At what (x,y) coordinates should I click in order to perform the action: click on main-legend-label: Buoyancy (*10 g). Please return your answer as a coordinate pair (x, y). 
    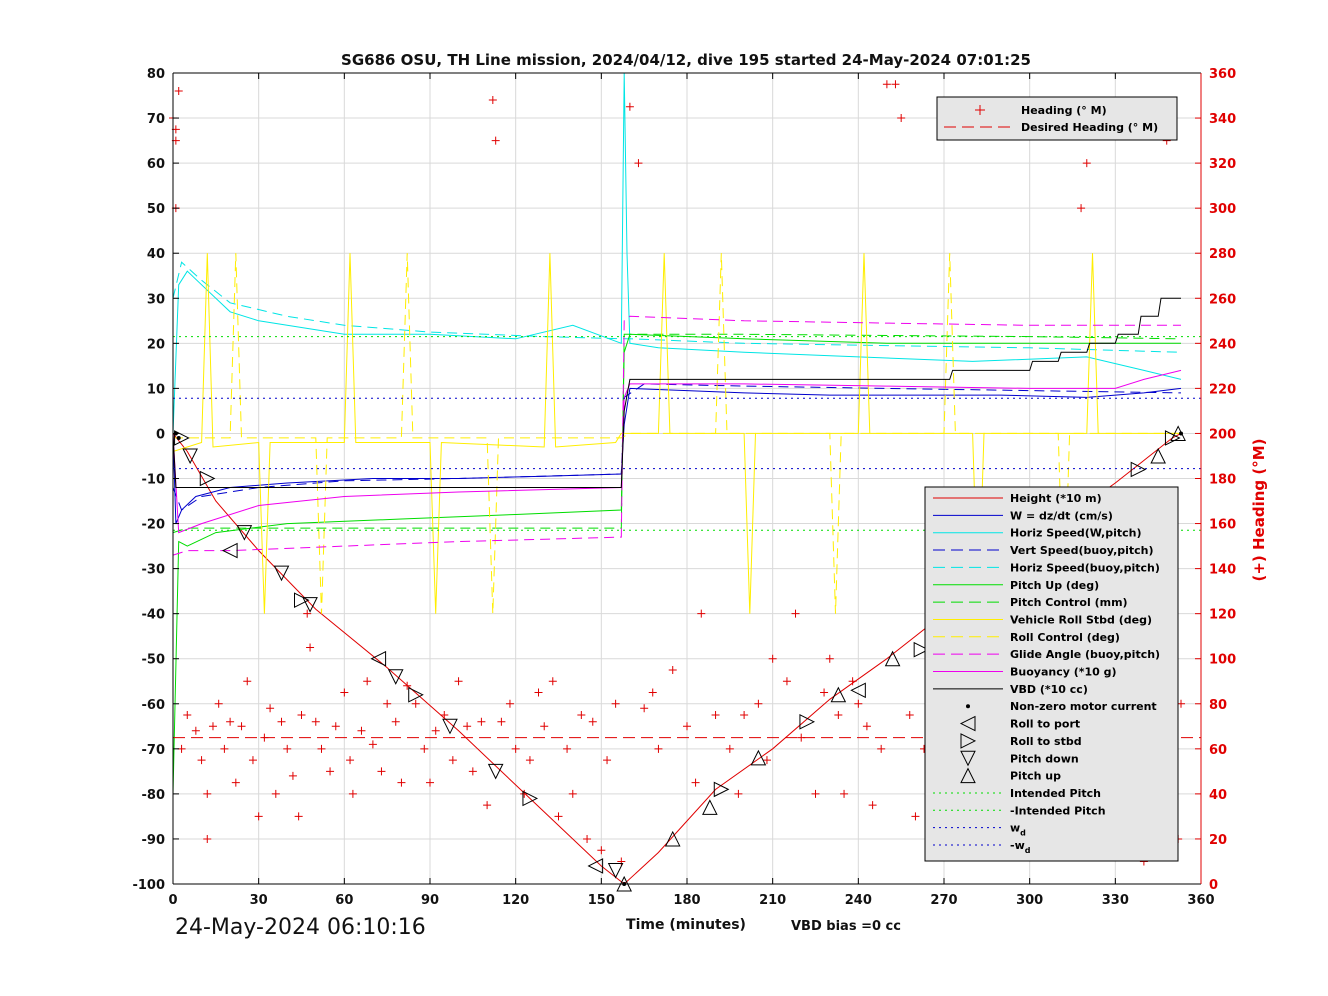
    Looking at the image, I should click on (1063, 672).